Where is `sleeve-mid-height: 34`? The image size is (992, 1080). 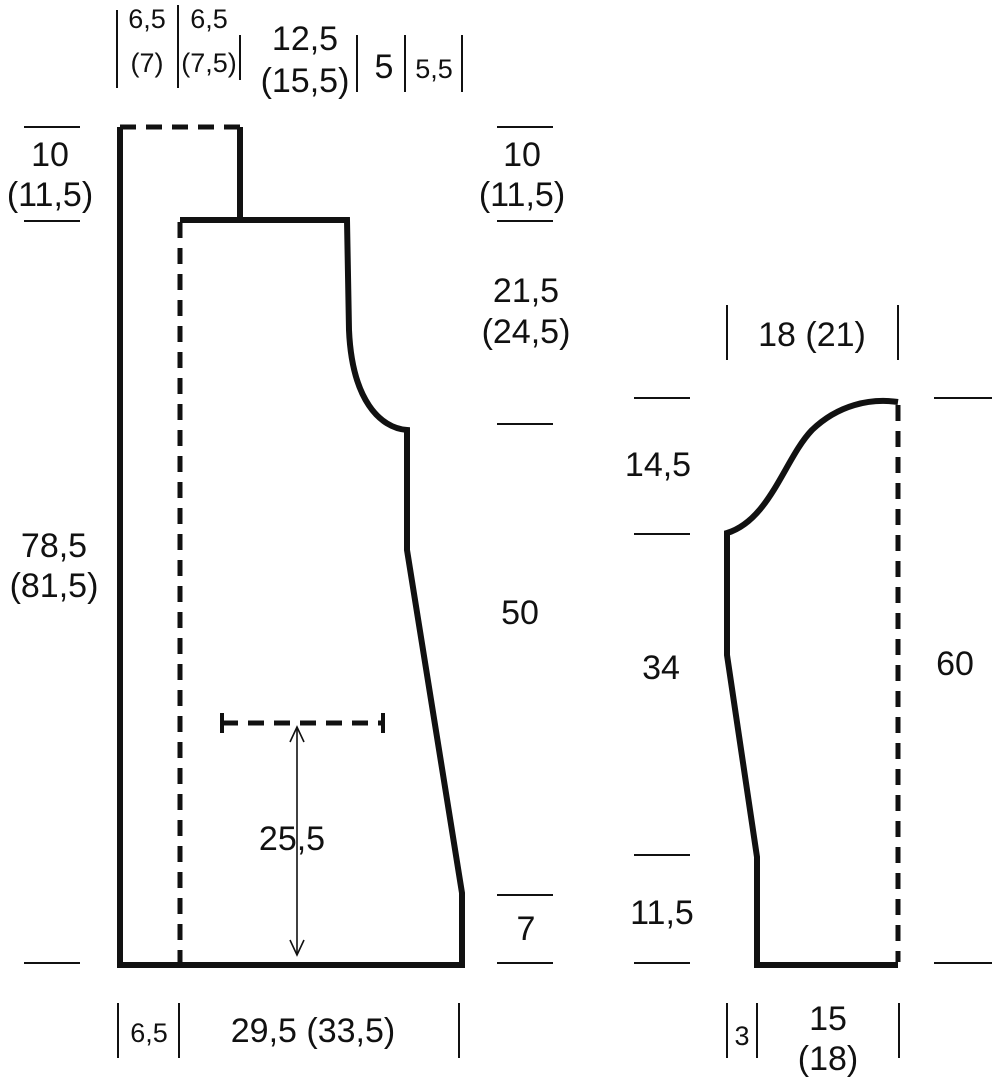 sleeve-mid-height: 34 is located at coordinates (661, 668).